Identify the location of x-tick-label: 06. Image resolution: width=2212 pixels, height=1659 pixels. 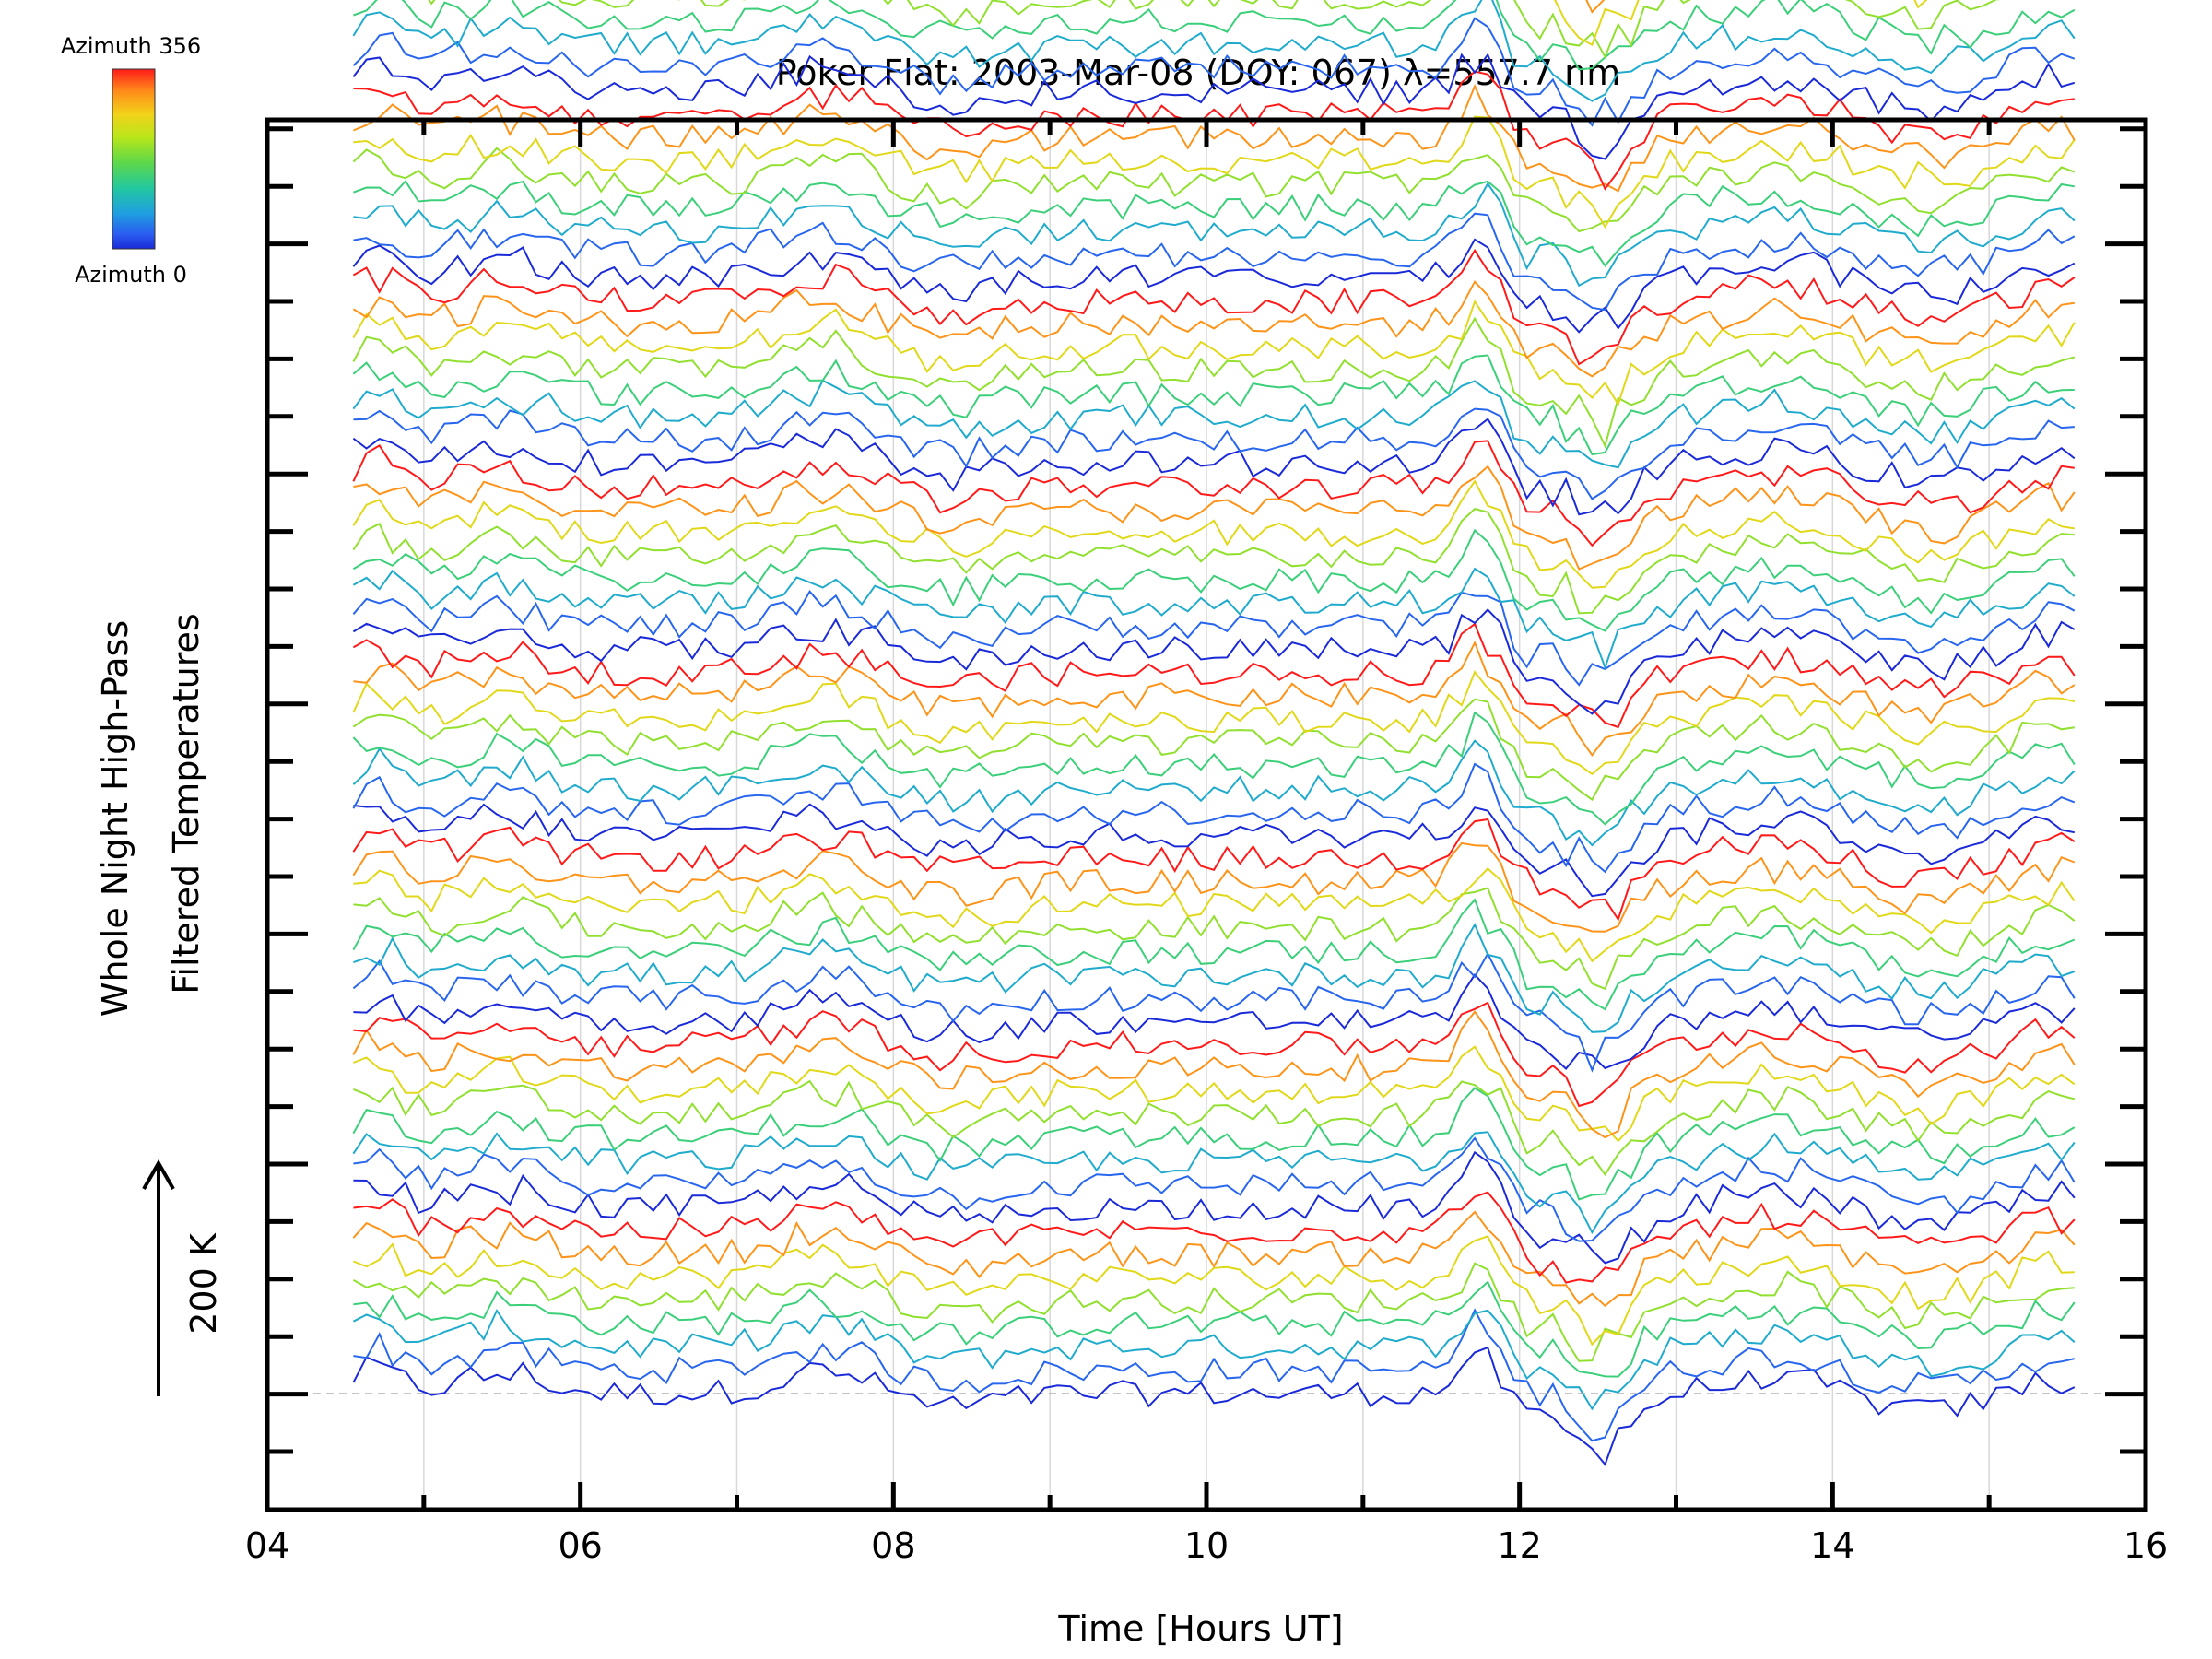
(580, 1545).